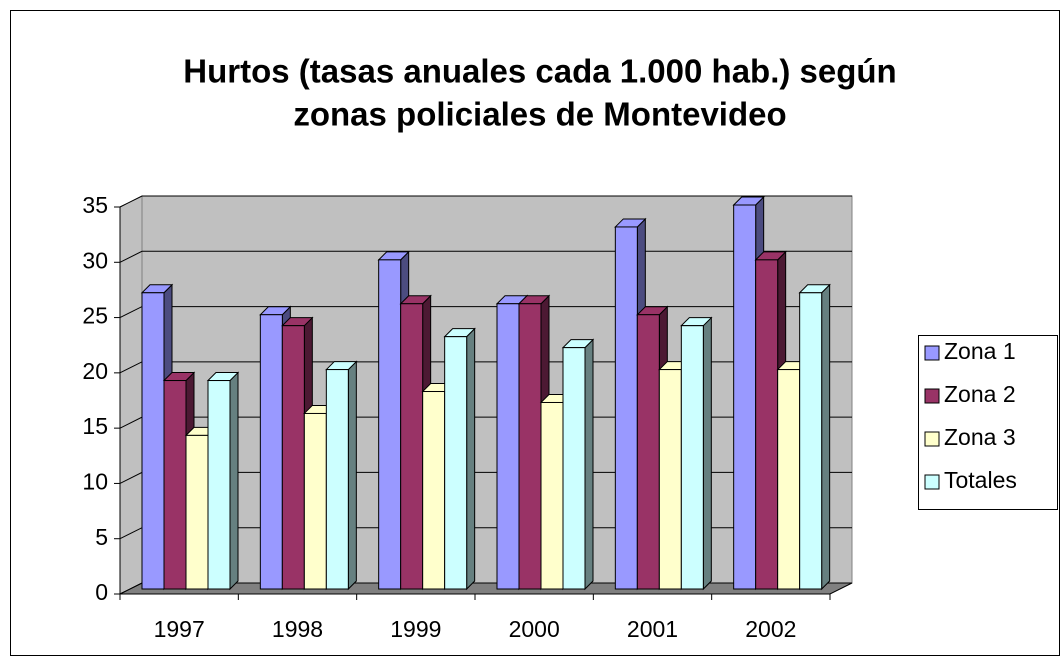  Describe the element at coordinates (770, 629) in the screenshot. I see `x-tick-label: 2002` at that location.